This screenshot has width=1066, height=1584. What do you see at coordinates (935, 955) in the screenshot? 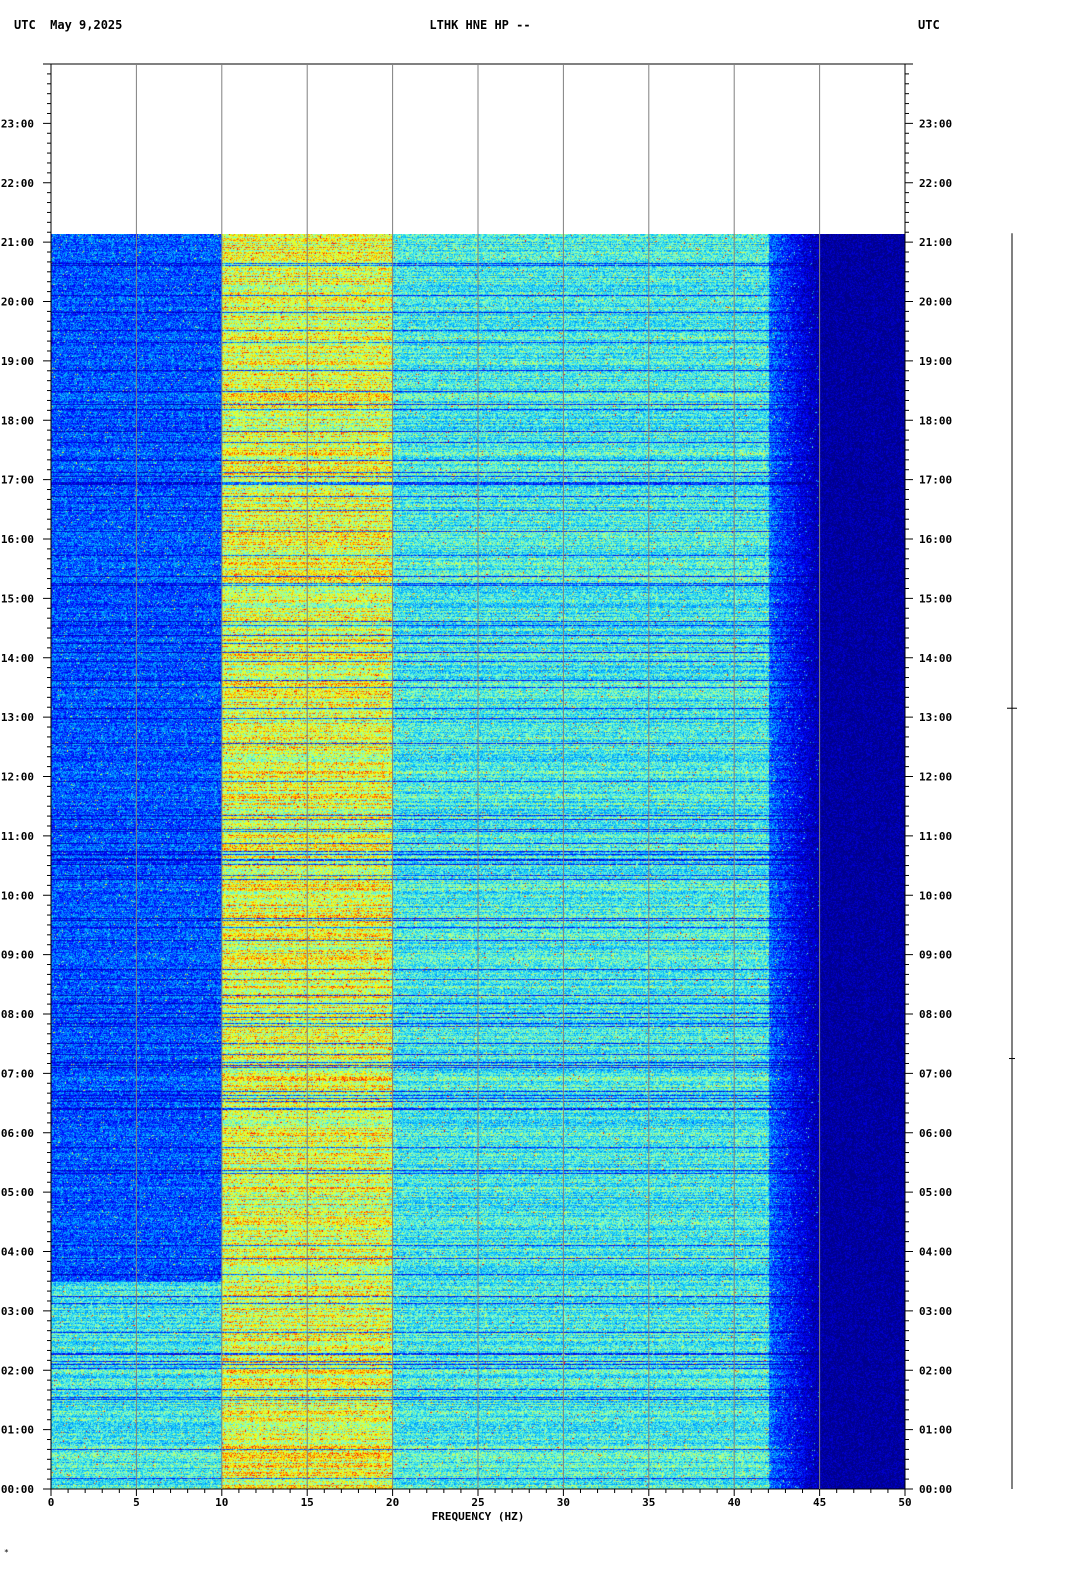
I see `y-tick-label-right: 09:00` at bounding box center [935, 955].